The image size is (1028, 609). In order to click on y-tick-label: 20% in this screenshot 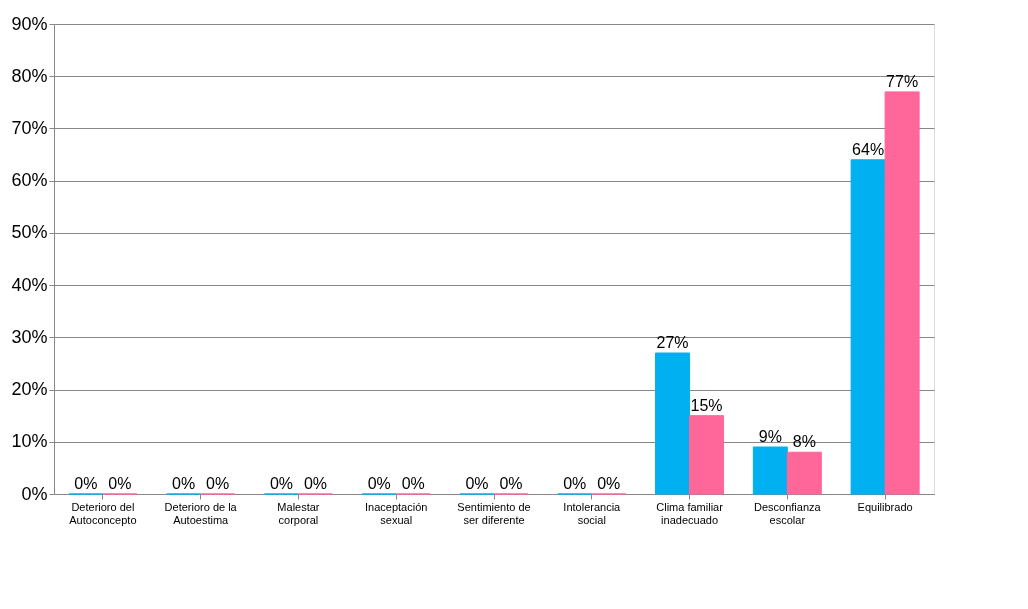, I will do `click(29, 389)`.